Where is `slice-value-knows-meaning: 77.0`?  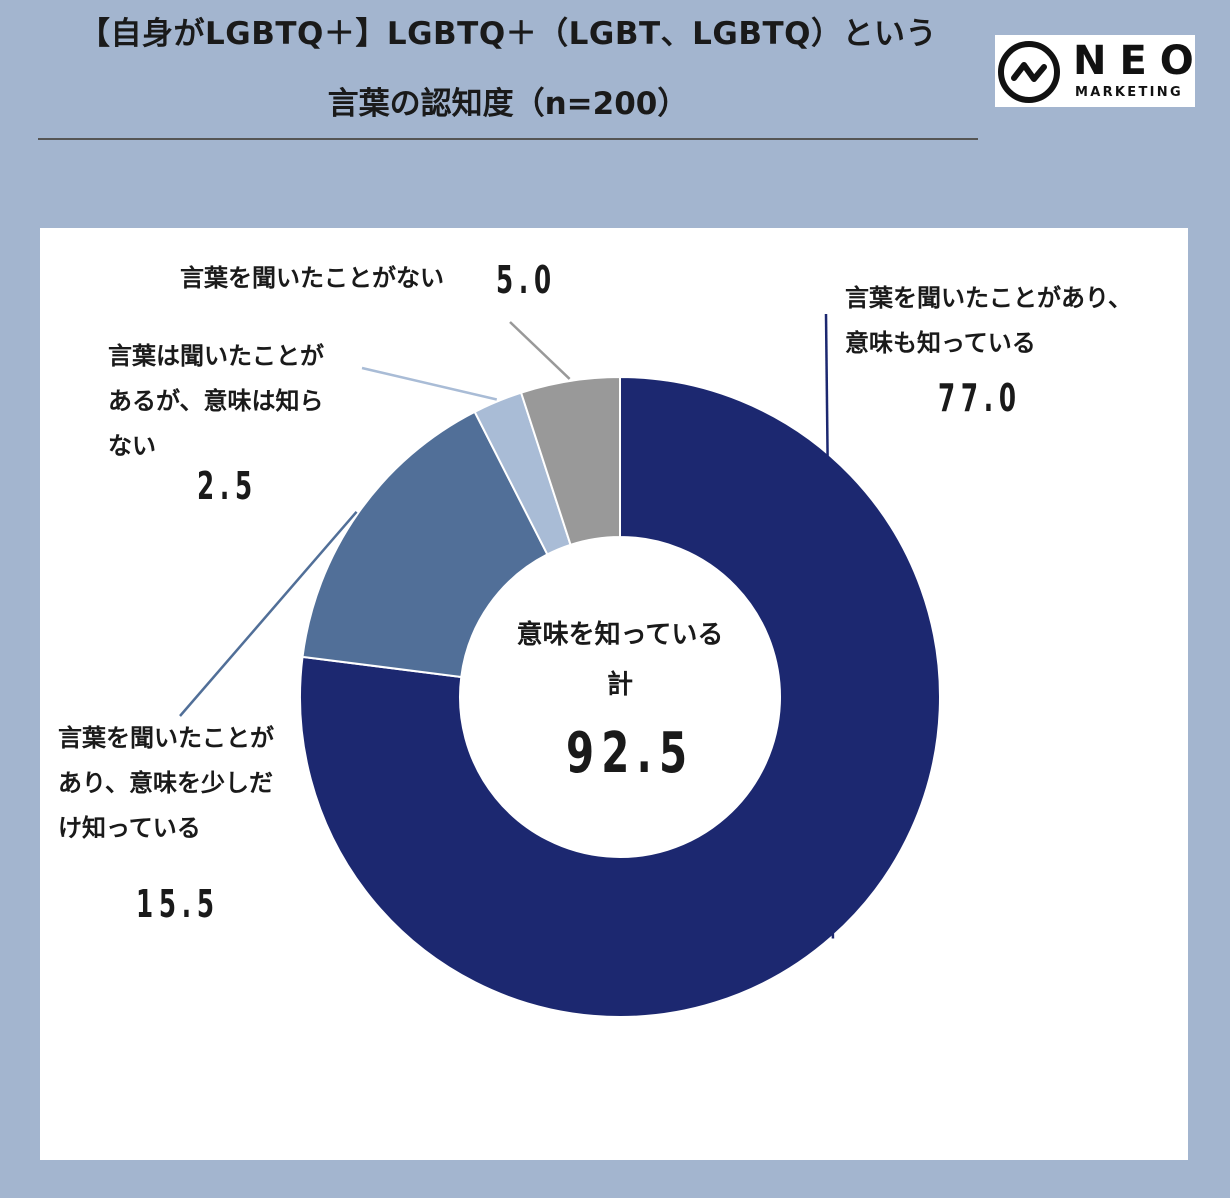 slice-value-knows-meaning: 77.0 is located at coordinates (980, 398).